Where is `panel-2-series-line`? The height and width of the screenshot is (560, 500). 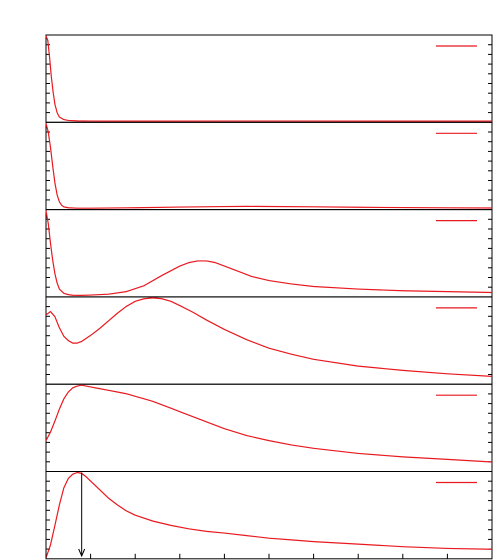 panel-2-series-line is located at coordinates (269, 166).